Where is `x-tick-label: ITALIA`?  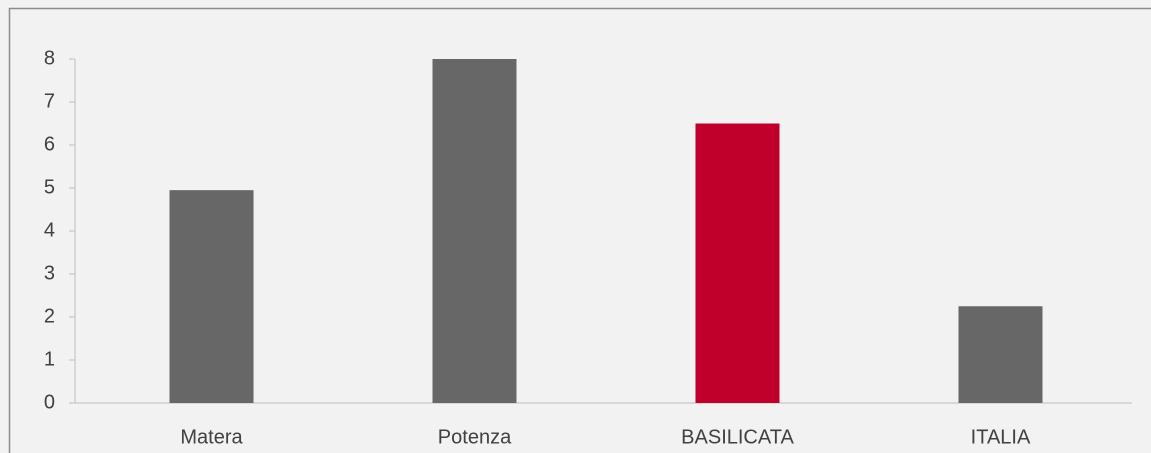
x-tick-label: ITALIA is located at coordinates (1001, 437).